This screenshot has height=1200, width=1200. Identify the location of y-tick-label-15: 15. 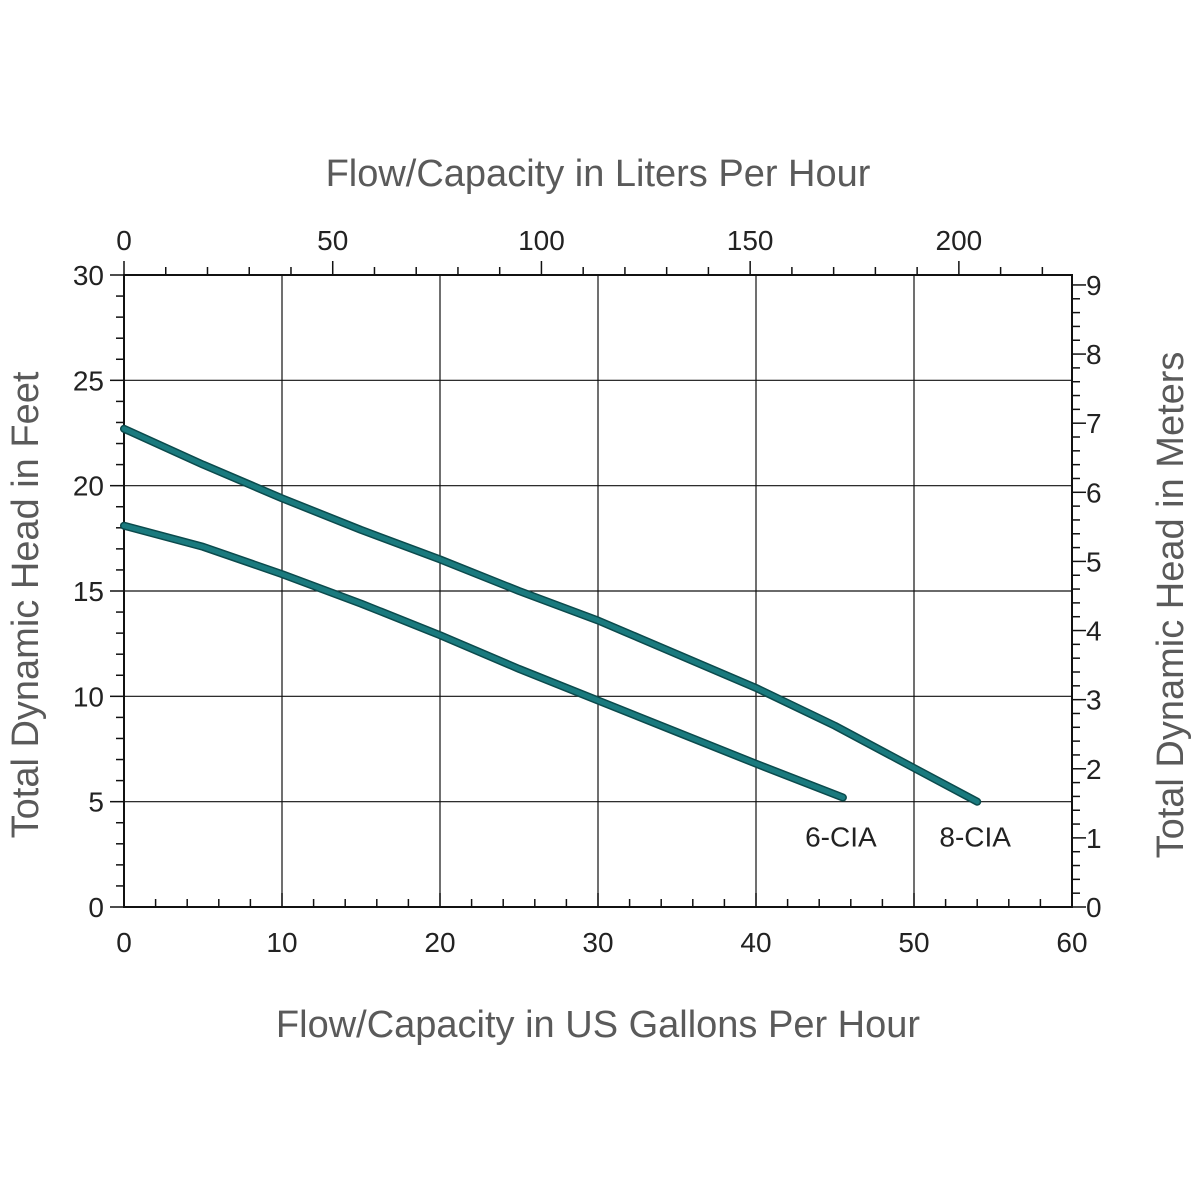
(88, 591).